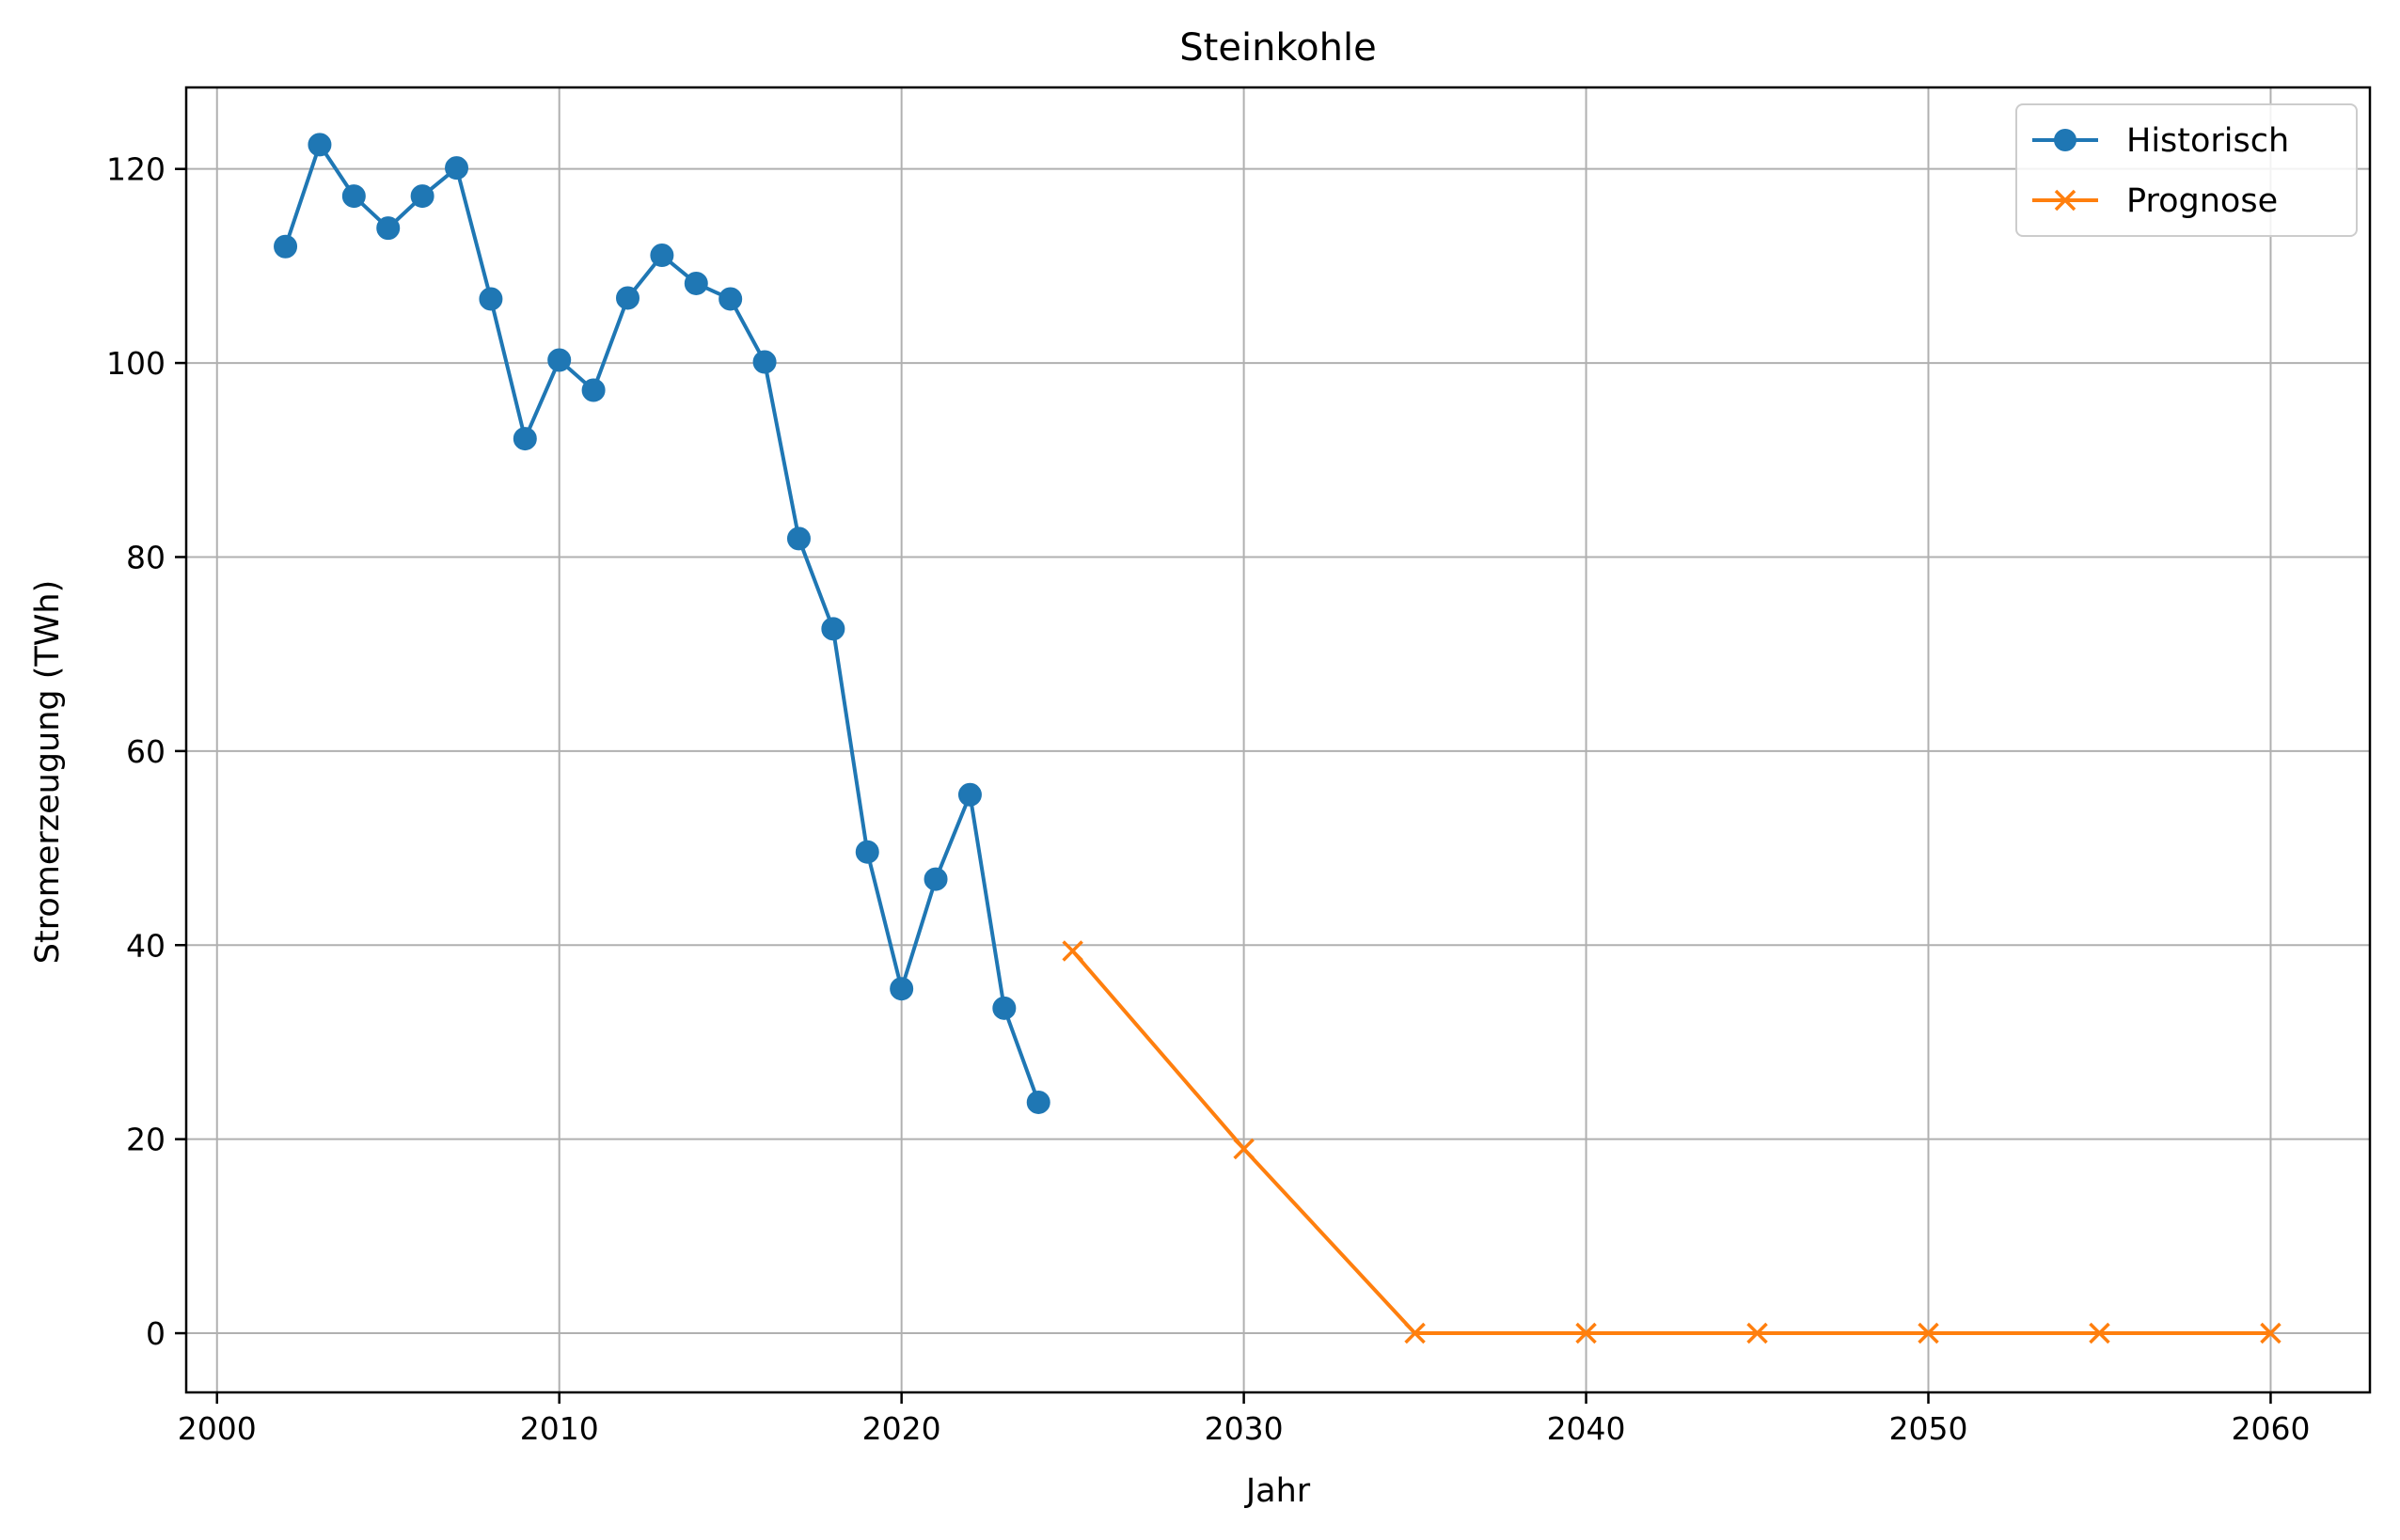  What do you see at coordinates (217, 1428) in the screenshot?
I see `x-tick-label: 2000` at bounding box center [217, 1428].